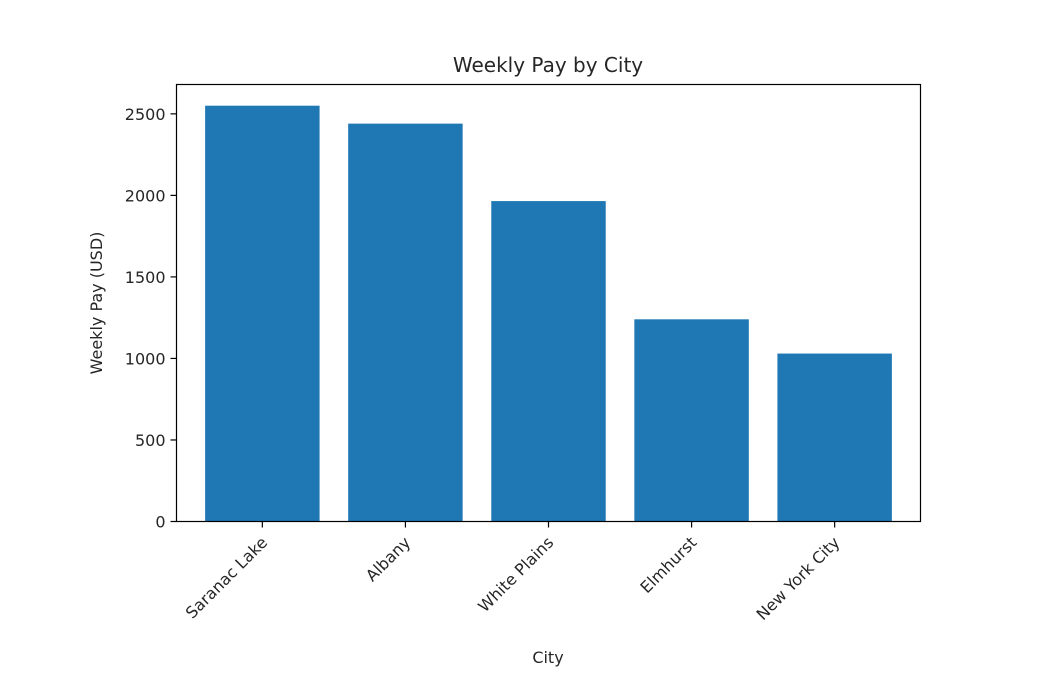  What do you see at coordinates (145, 277) in the screenshot?
I see `y-tick-label: 1500` at bounding box center [145, 277].